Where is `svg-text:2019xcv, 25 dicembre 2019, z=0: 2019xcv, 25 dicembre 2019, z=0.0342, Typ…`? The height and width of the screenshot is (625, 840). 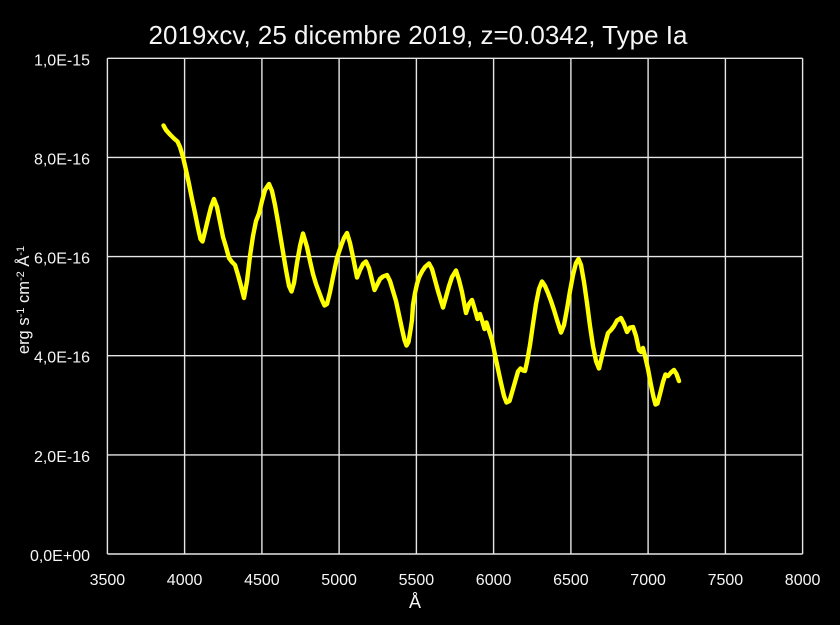
svg-text:2019xcv, 25 dicembre 2019, z=0: 2019xcv, 25 dicembre 2019, z=0.0342, Typ… is located at coordinates (418, 35).